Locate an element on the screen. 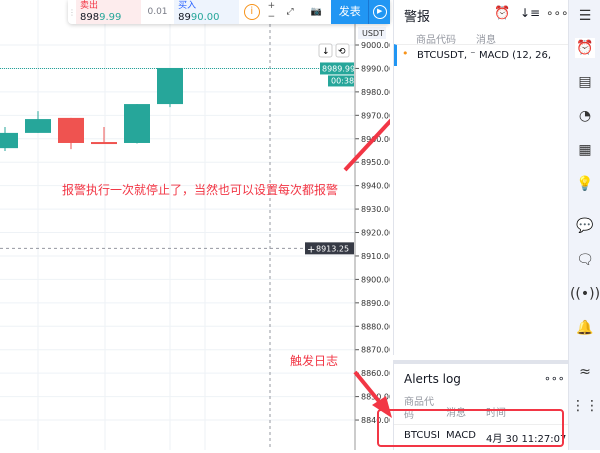 This screenshot has width=600, height=453. alerts-title: 警报 is located at coordinates (417, 17).